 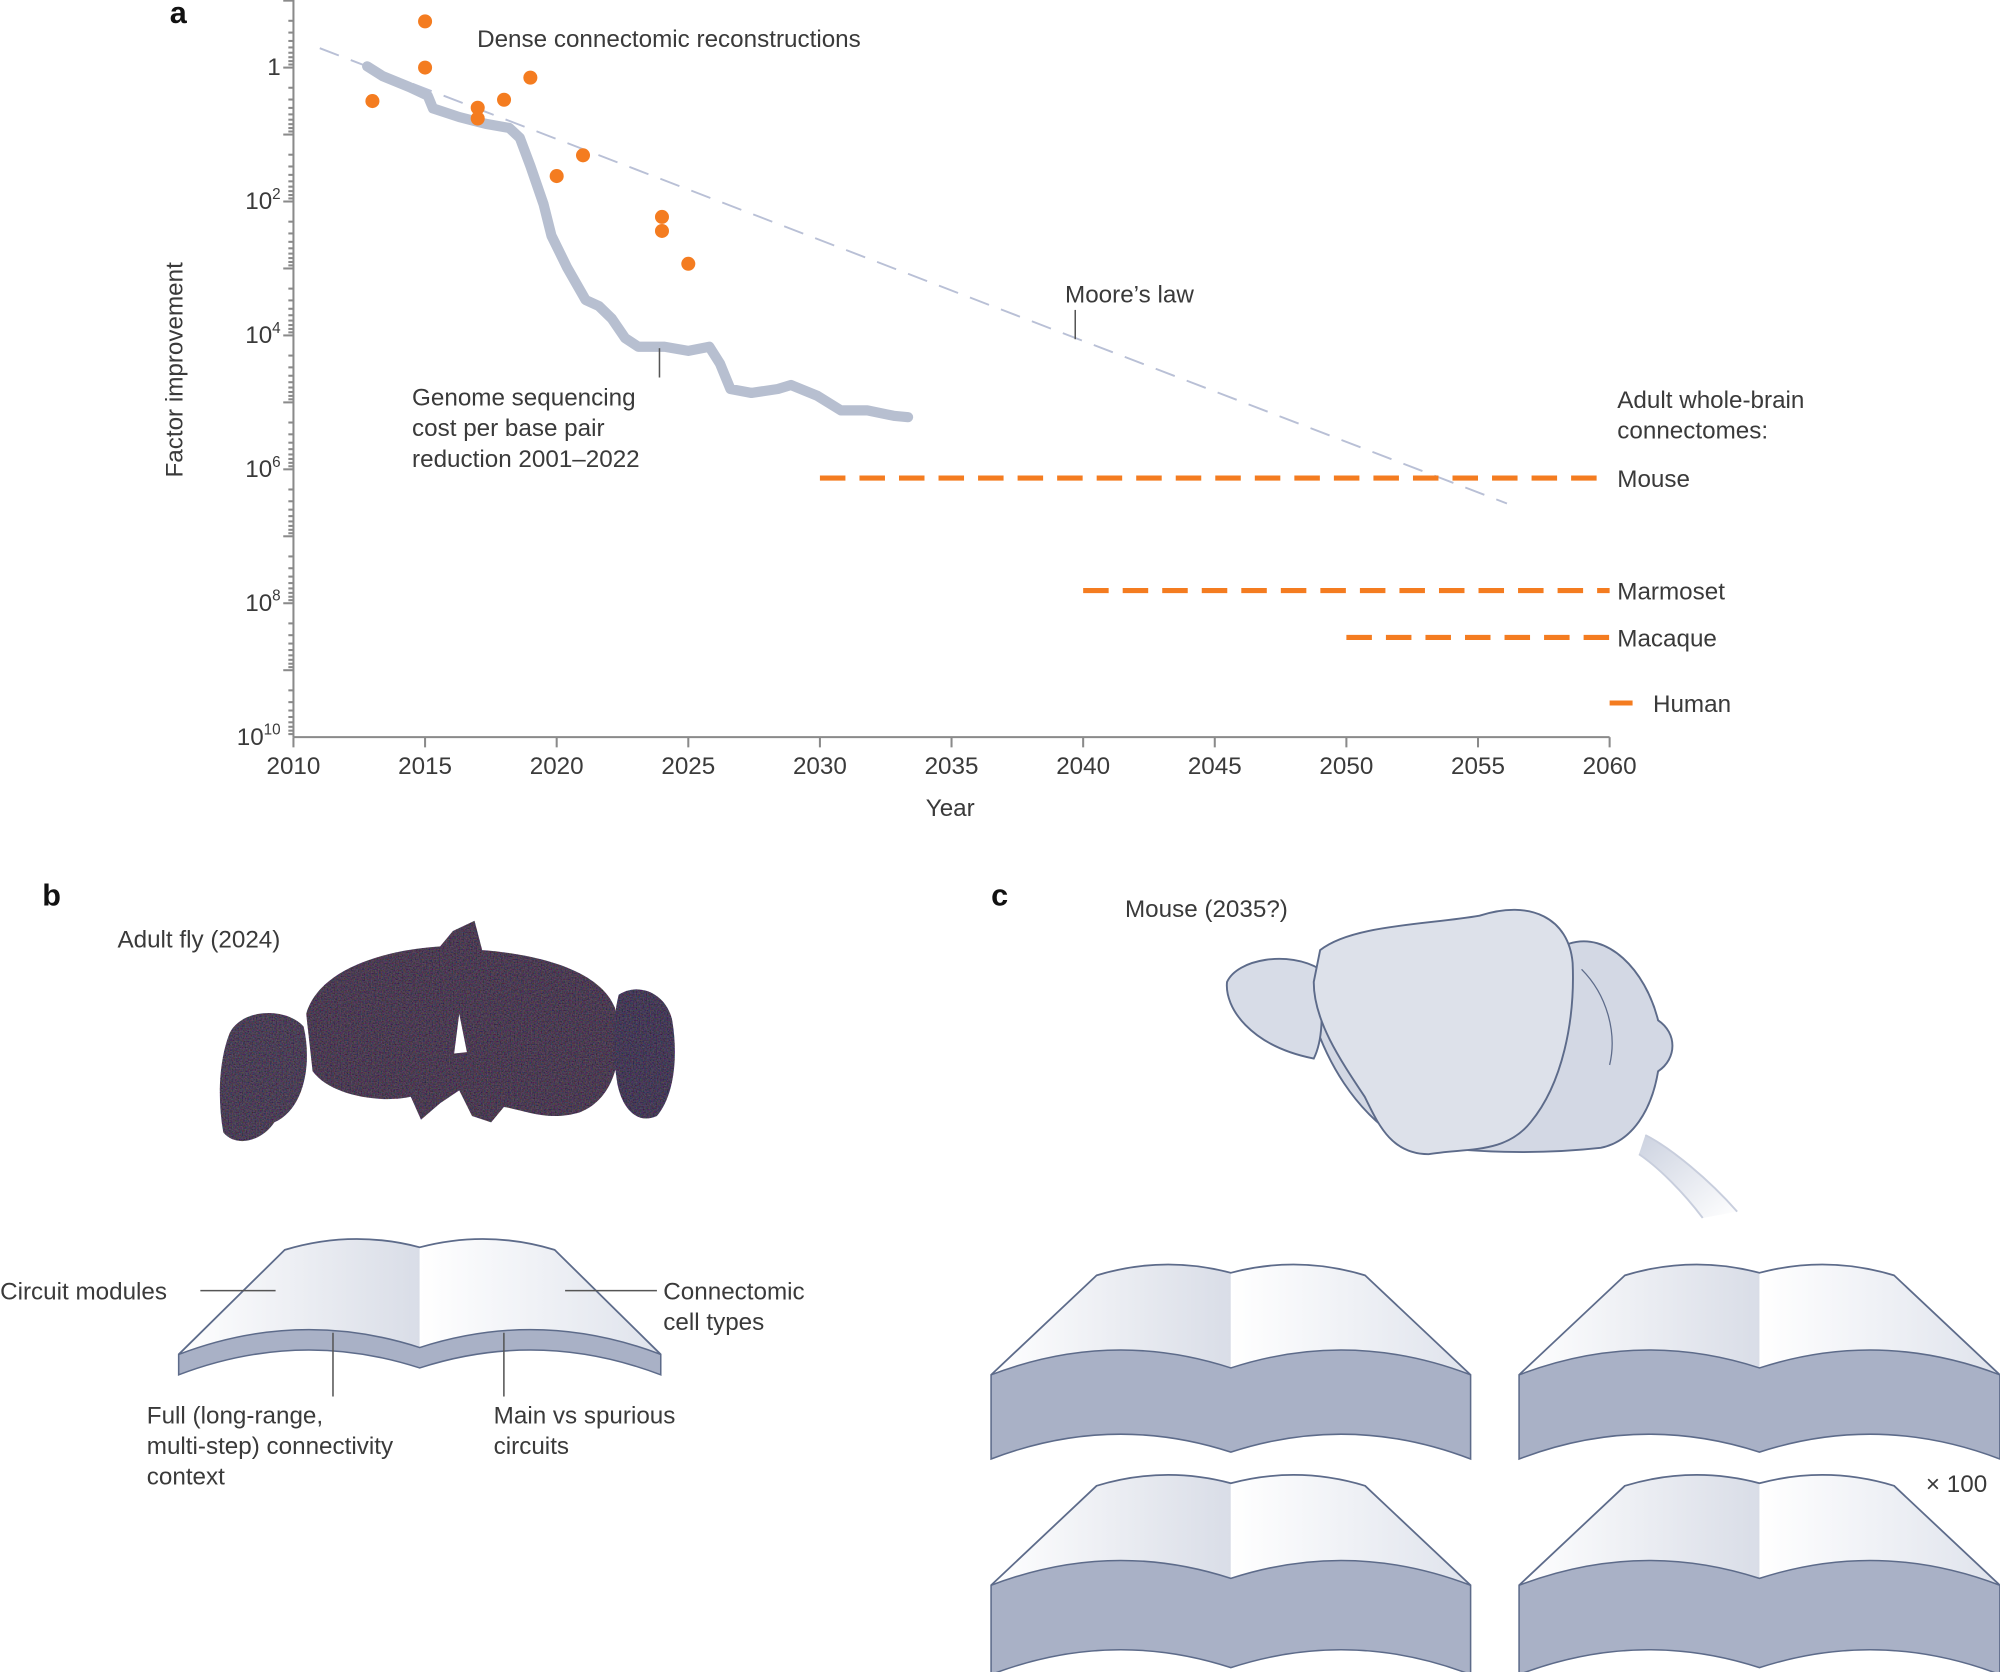 What do you see at coordinates (508, 428) in the screenshot?
I see `annotation-genome-2: cost per base pair` at bounding box center [508, 428].